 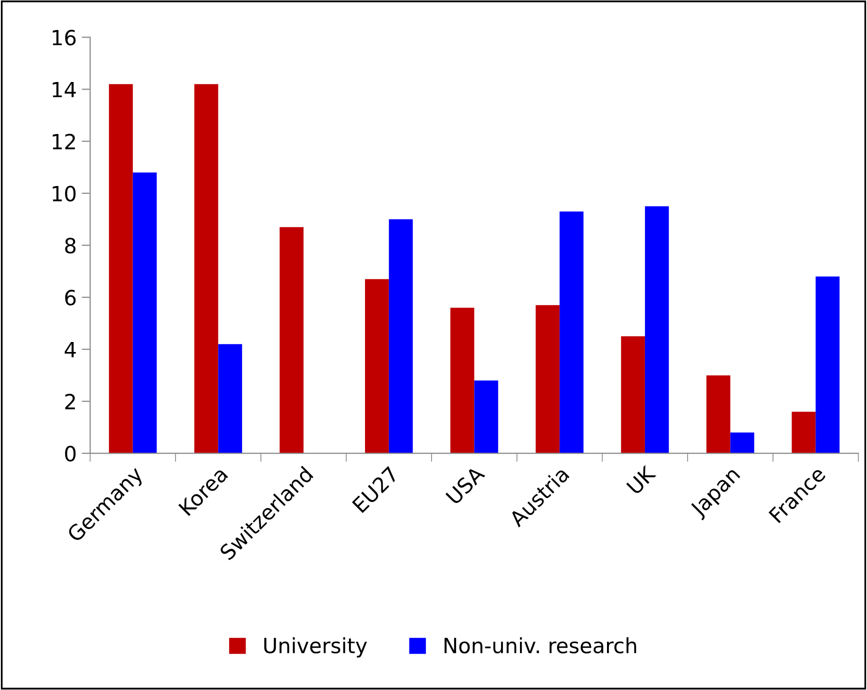 What do you see at coordinates (315, 647) in the screenshot?
I see `legend-label: University` at bounding box center [315, 647].